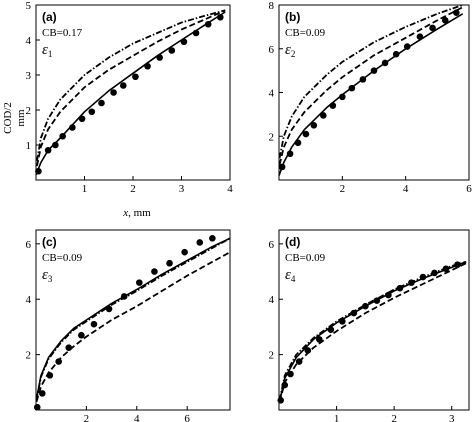 This screenshot has height=422, width=474. Describe the element at coordinates (292, 17) in the screenshot. I see `panel-label: (b)` at that location.